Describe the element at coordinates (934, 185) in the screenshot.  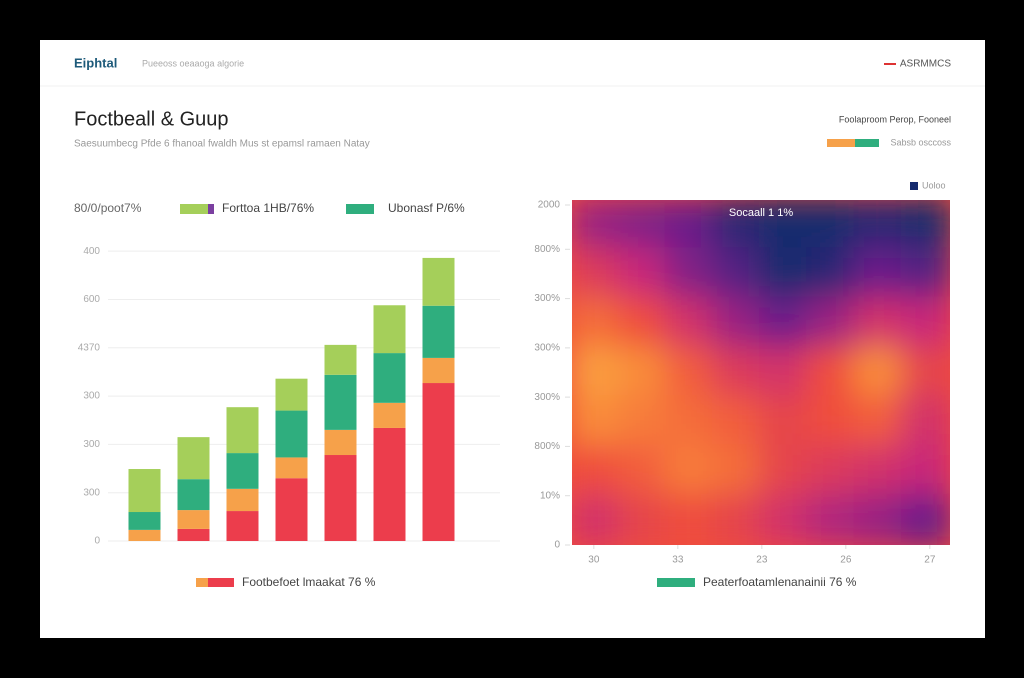
I see `legend-label: Uoloo` at that location.